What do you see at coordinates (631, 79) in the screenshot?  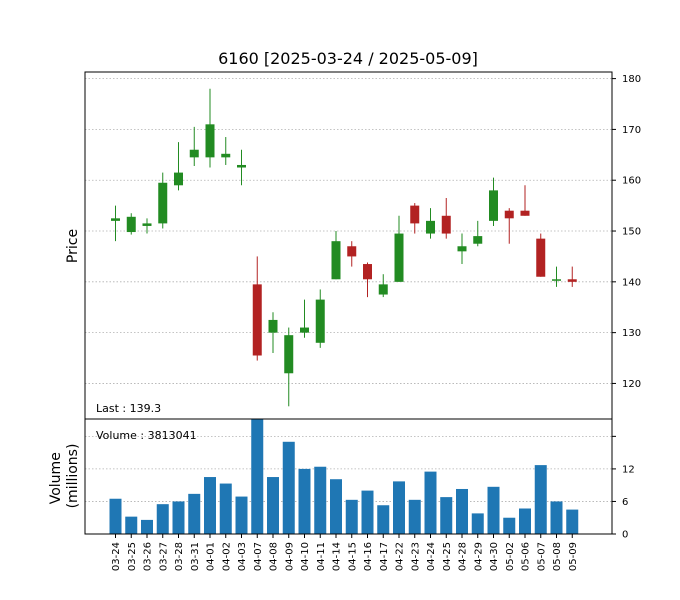 I see `price-tick-label: 180` at bounding box center [631, 79].